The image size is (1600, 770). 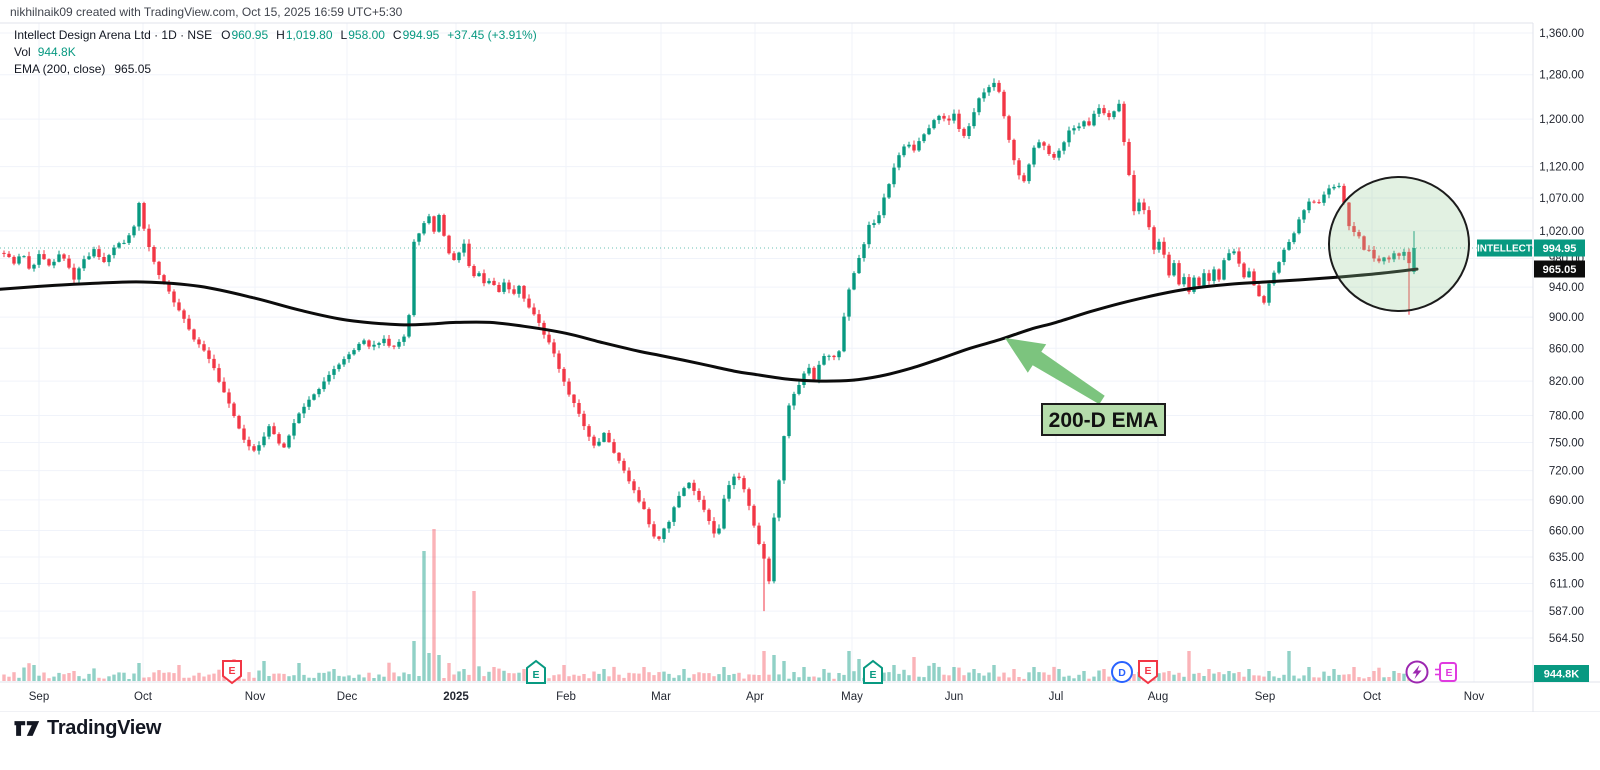 I want to click on legend-segment: 960.95, so click(x=250, y=35).